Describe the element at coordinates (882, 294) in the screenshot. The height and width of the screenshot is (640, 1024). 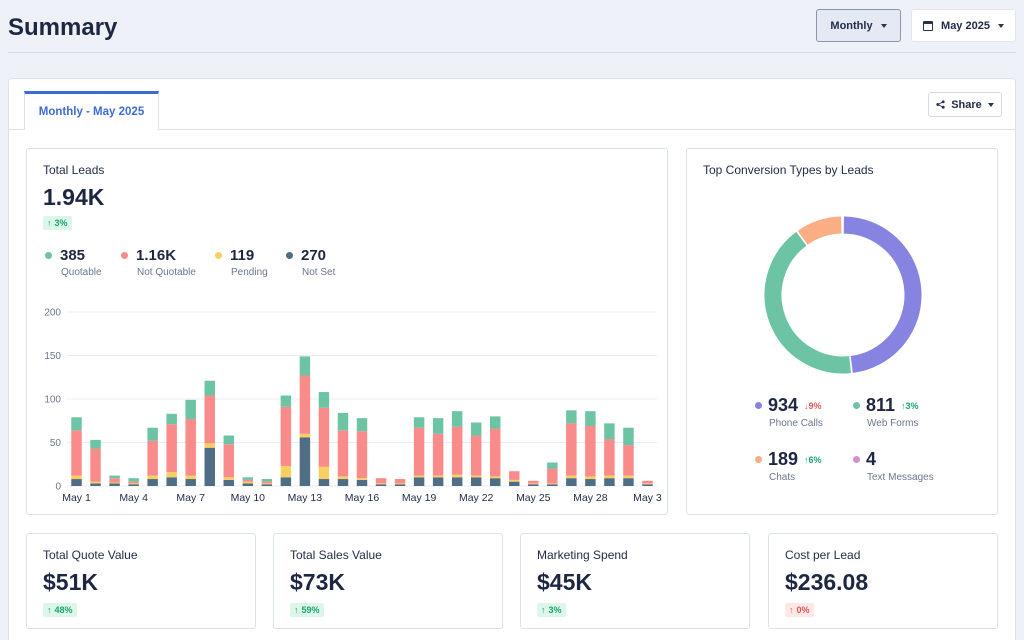
I see `donut-slice-phone-calls` at that location.